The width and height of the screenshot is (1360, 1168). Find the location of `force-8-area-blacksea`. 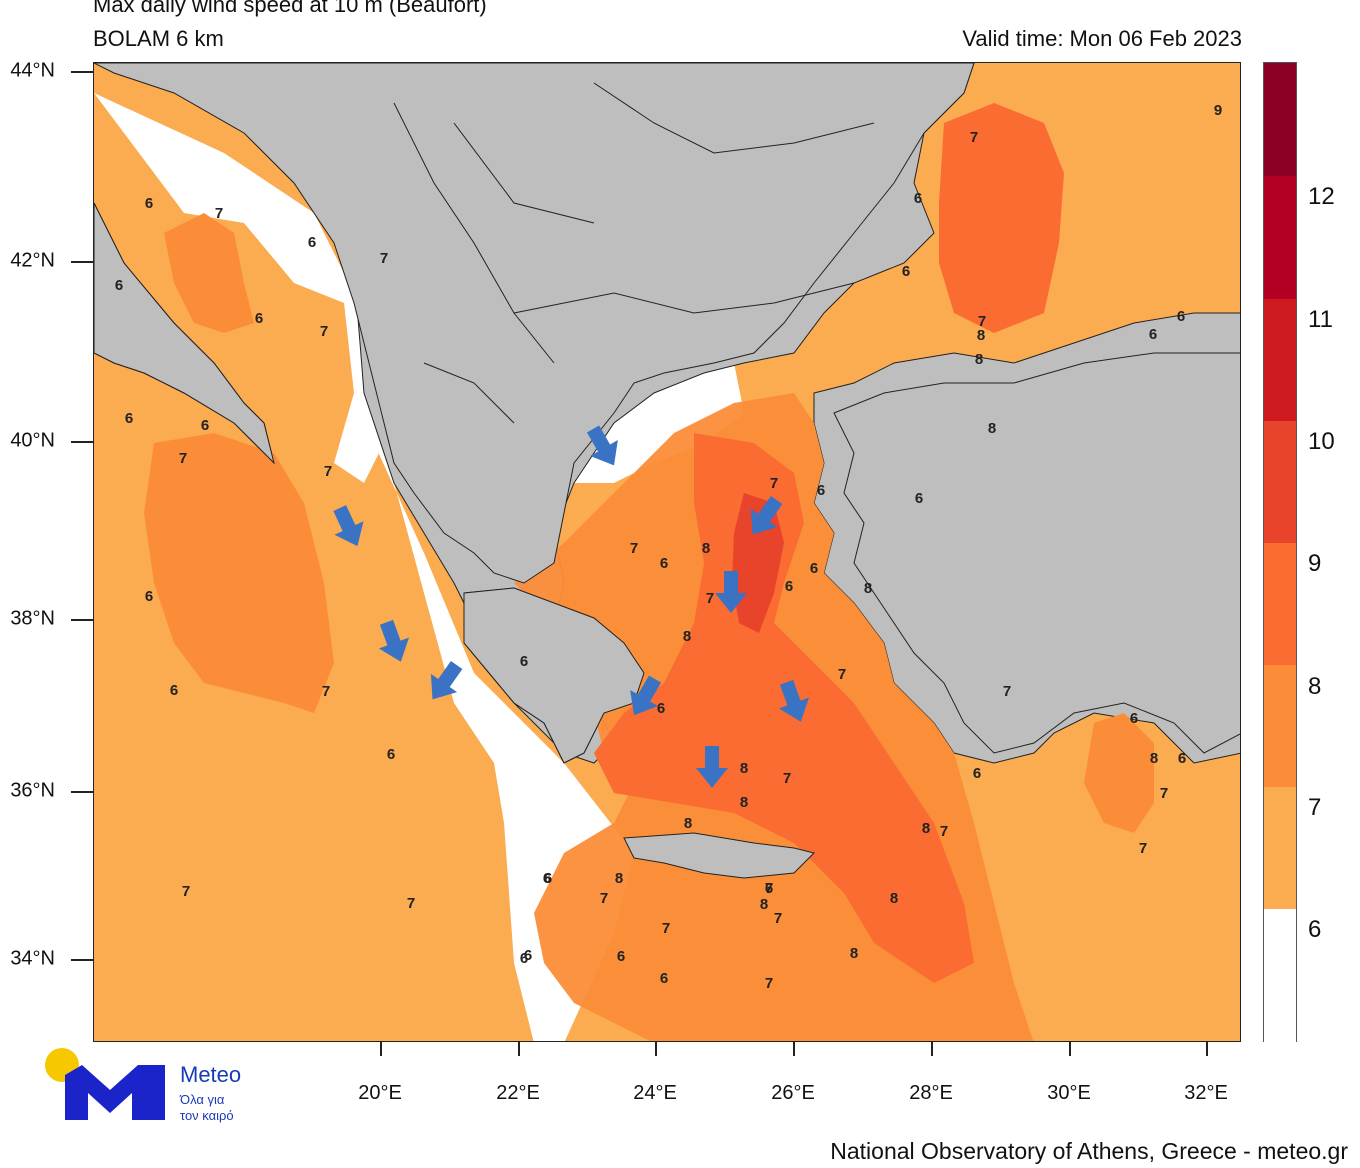

force-8-area-blacksea is located at coordinates (1001, 218).